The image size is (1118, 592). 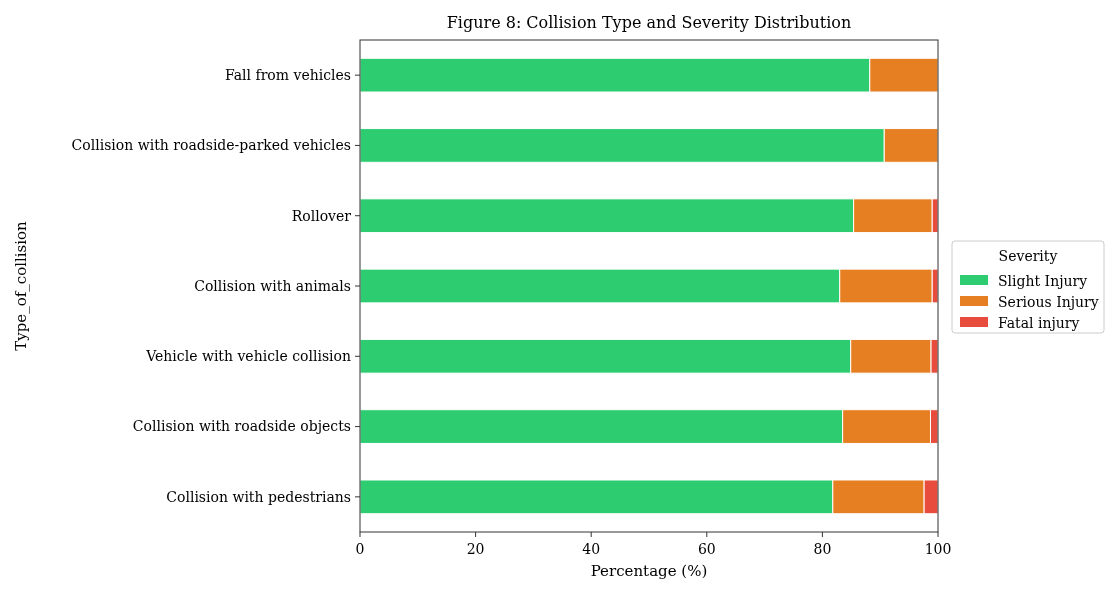 I want to click on y-tick-label: Fall from vehicles, so click(x=287, y=75).